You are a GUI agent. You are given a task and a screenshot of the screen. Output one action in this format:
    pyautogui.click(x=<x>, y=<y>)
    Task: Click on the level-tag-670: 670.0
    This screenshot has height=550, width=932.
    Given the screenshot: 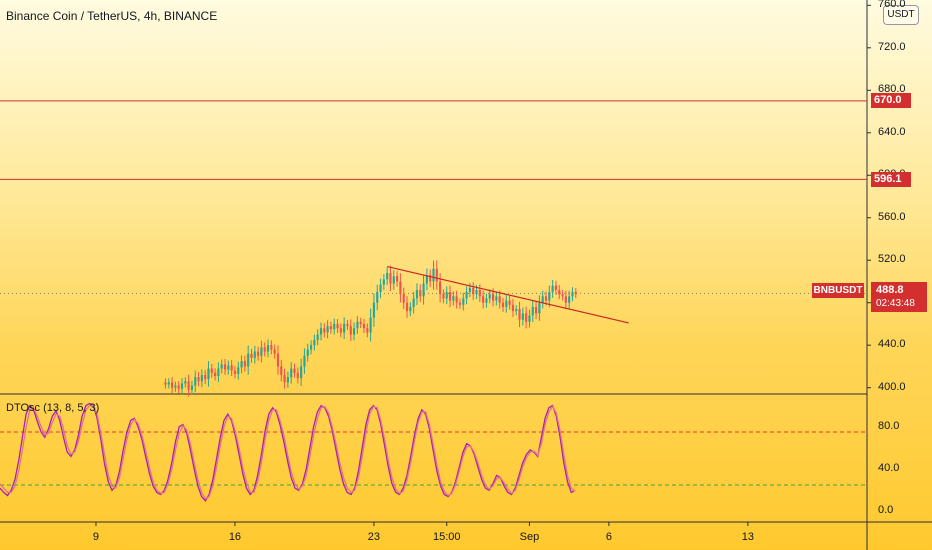 What is the action you would take?
    pyautogui.click(x=891, y=101)
    